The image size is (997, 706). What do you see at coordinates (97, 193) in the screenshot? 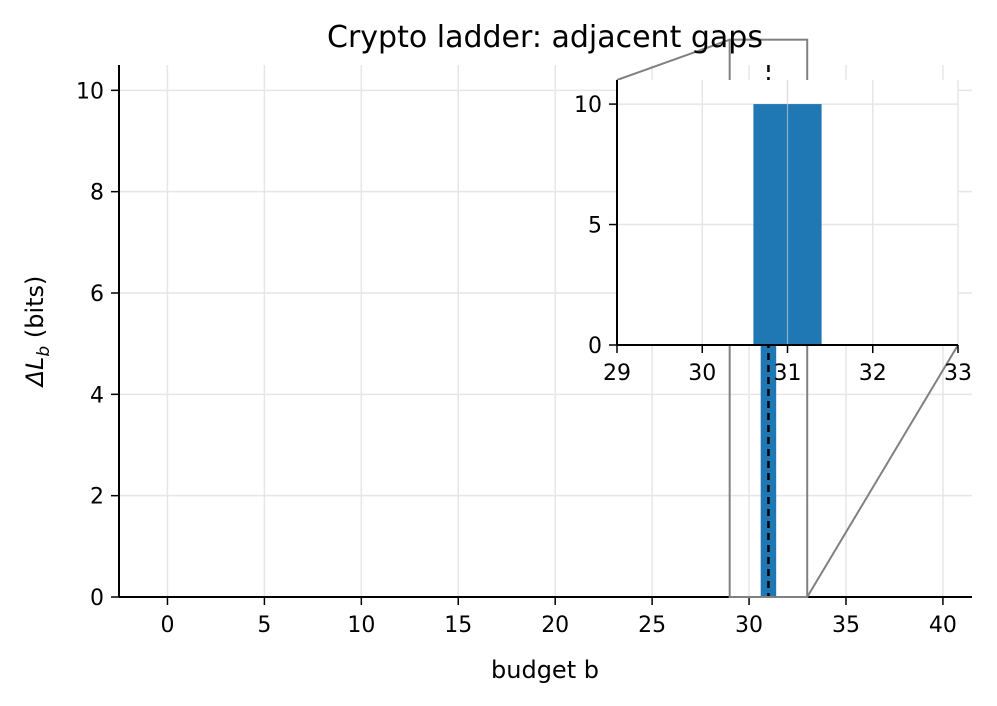
I see `y-tick-label: 8` at bounding box center [97, 193].